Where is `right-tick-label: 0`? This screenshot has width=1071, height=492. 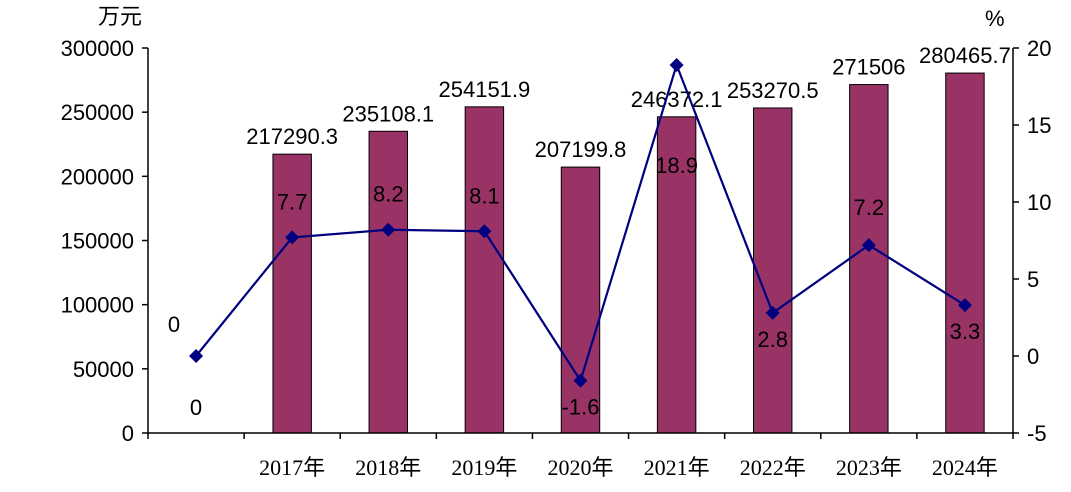
right-tick-label: 0 is located at coordinates (1033, 356).